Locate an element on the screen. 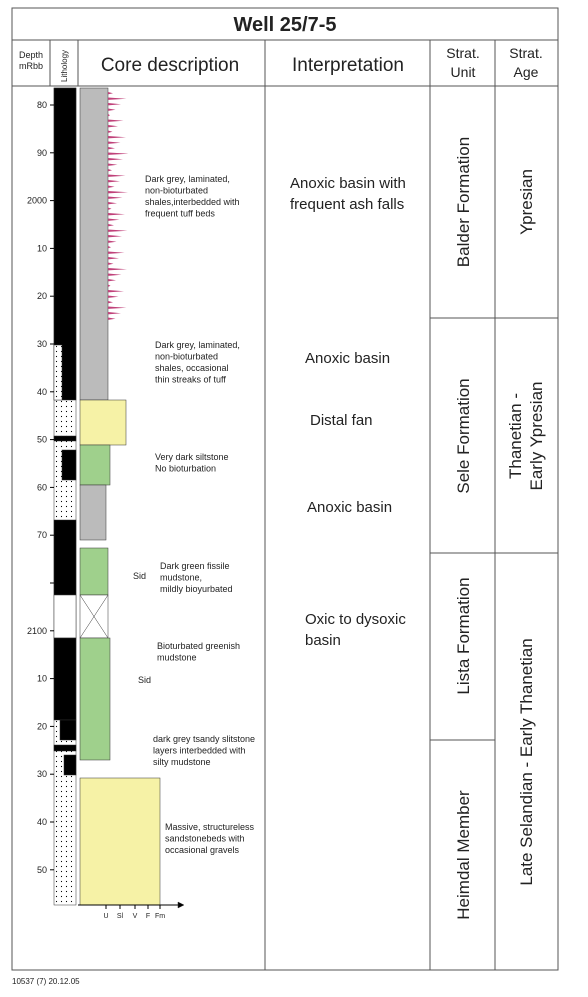 The width and height of the screenshot is (588, 997). depth-label: 2000 is located at coordinates (37, 201).